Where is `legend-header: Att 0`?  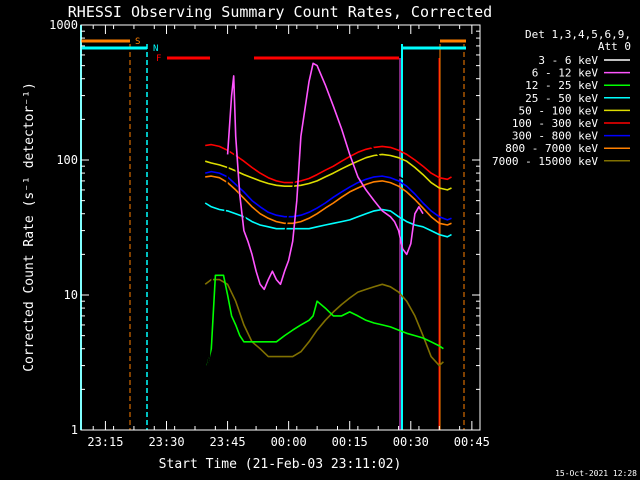
legend-header: Att 0 is located at coordinates (614, 46).